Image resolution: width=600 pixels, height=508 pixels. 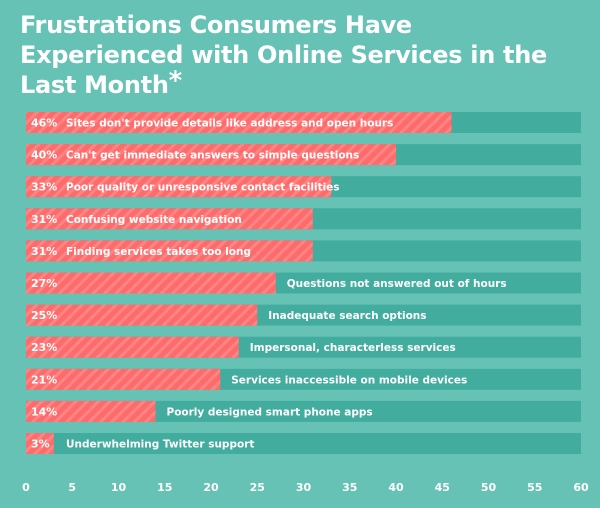 I want to click on title-asterisk: *, so click(x=175, y=81).